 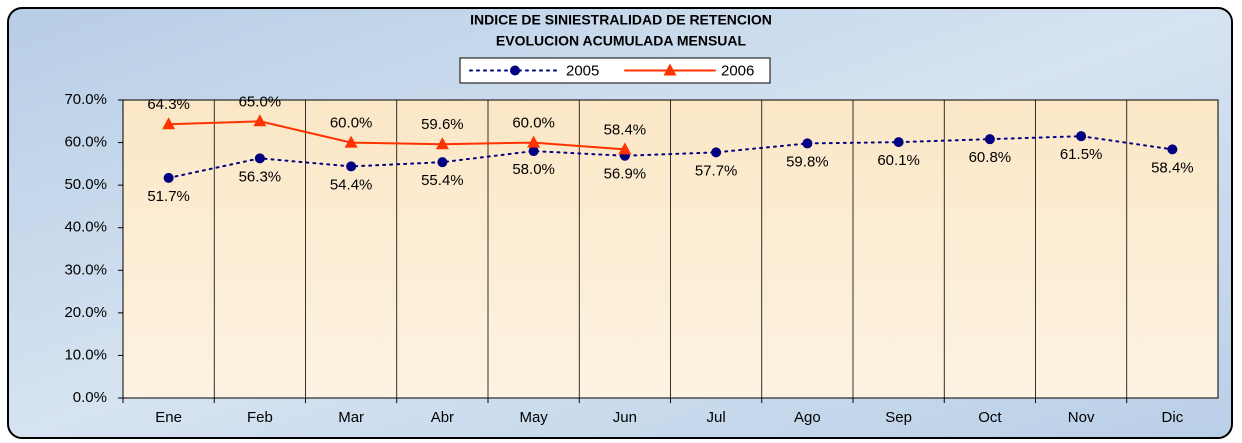 I want to click on legend-label: 2006, so click(x=737, y=70).